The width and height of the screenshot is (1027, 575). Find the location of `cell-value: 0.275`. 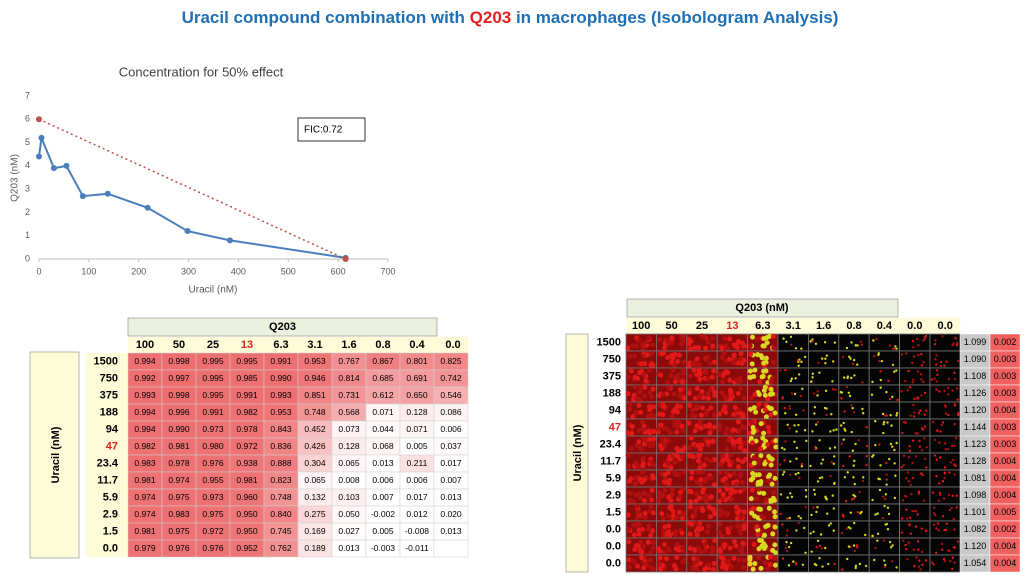

cell-value: 0.275 is located at coordinates (315, 514).